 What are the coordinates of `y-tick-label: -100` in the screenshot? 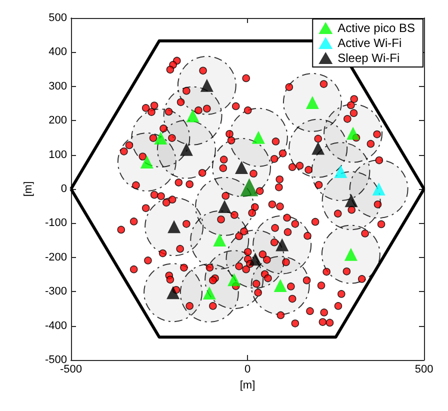 It's located at (55, 223).